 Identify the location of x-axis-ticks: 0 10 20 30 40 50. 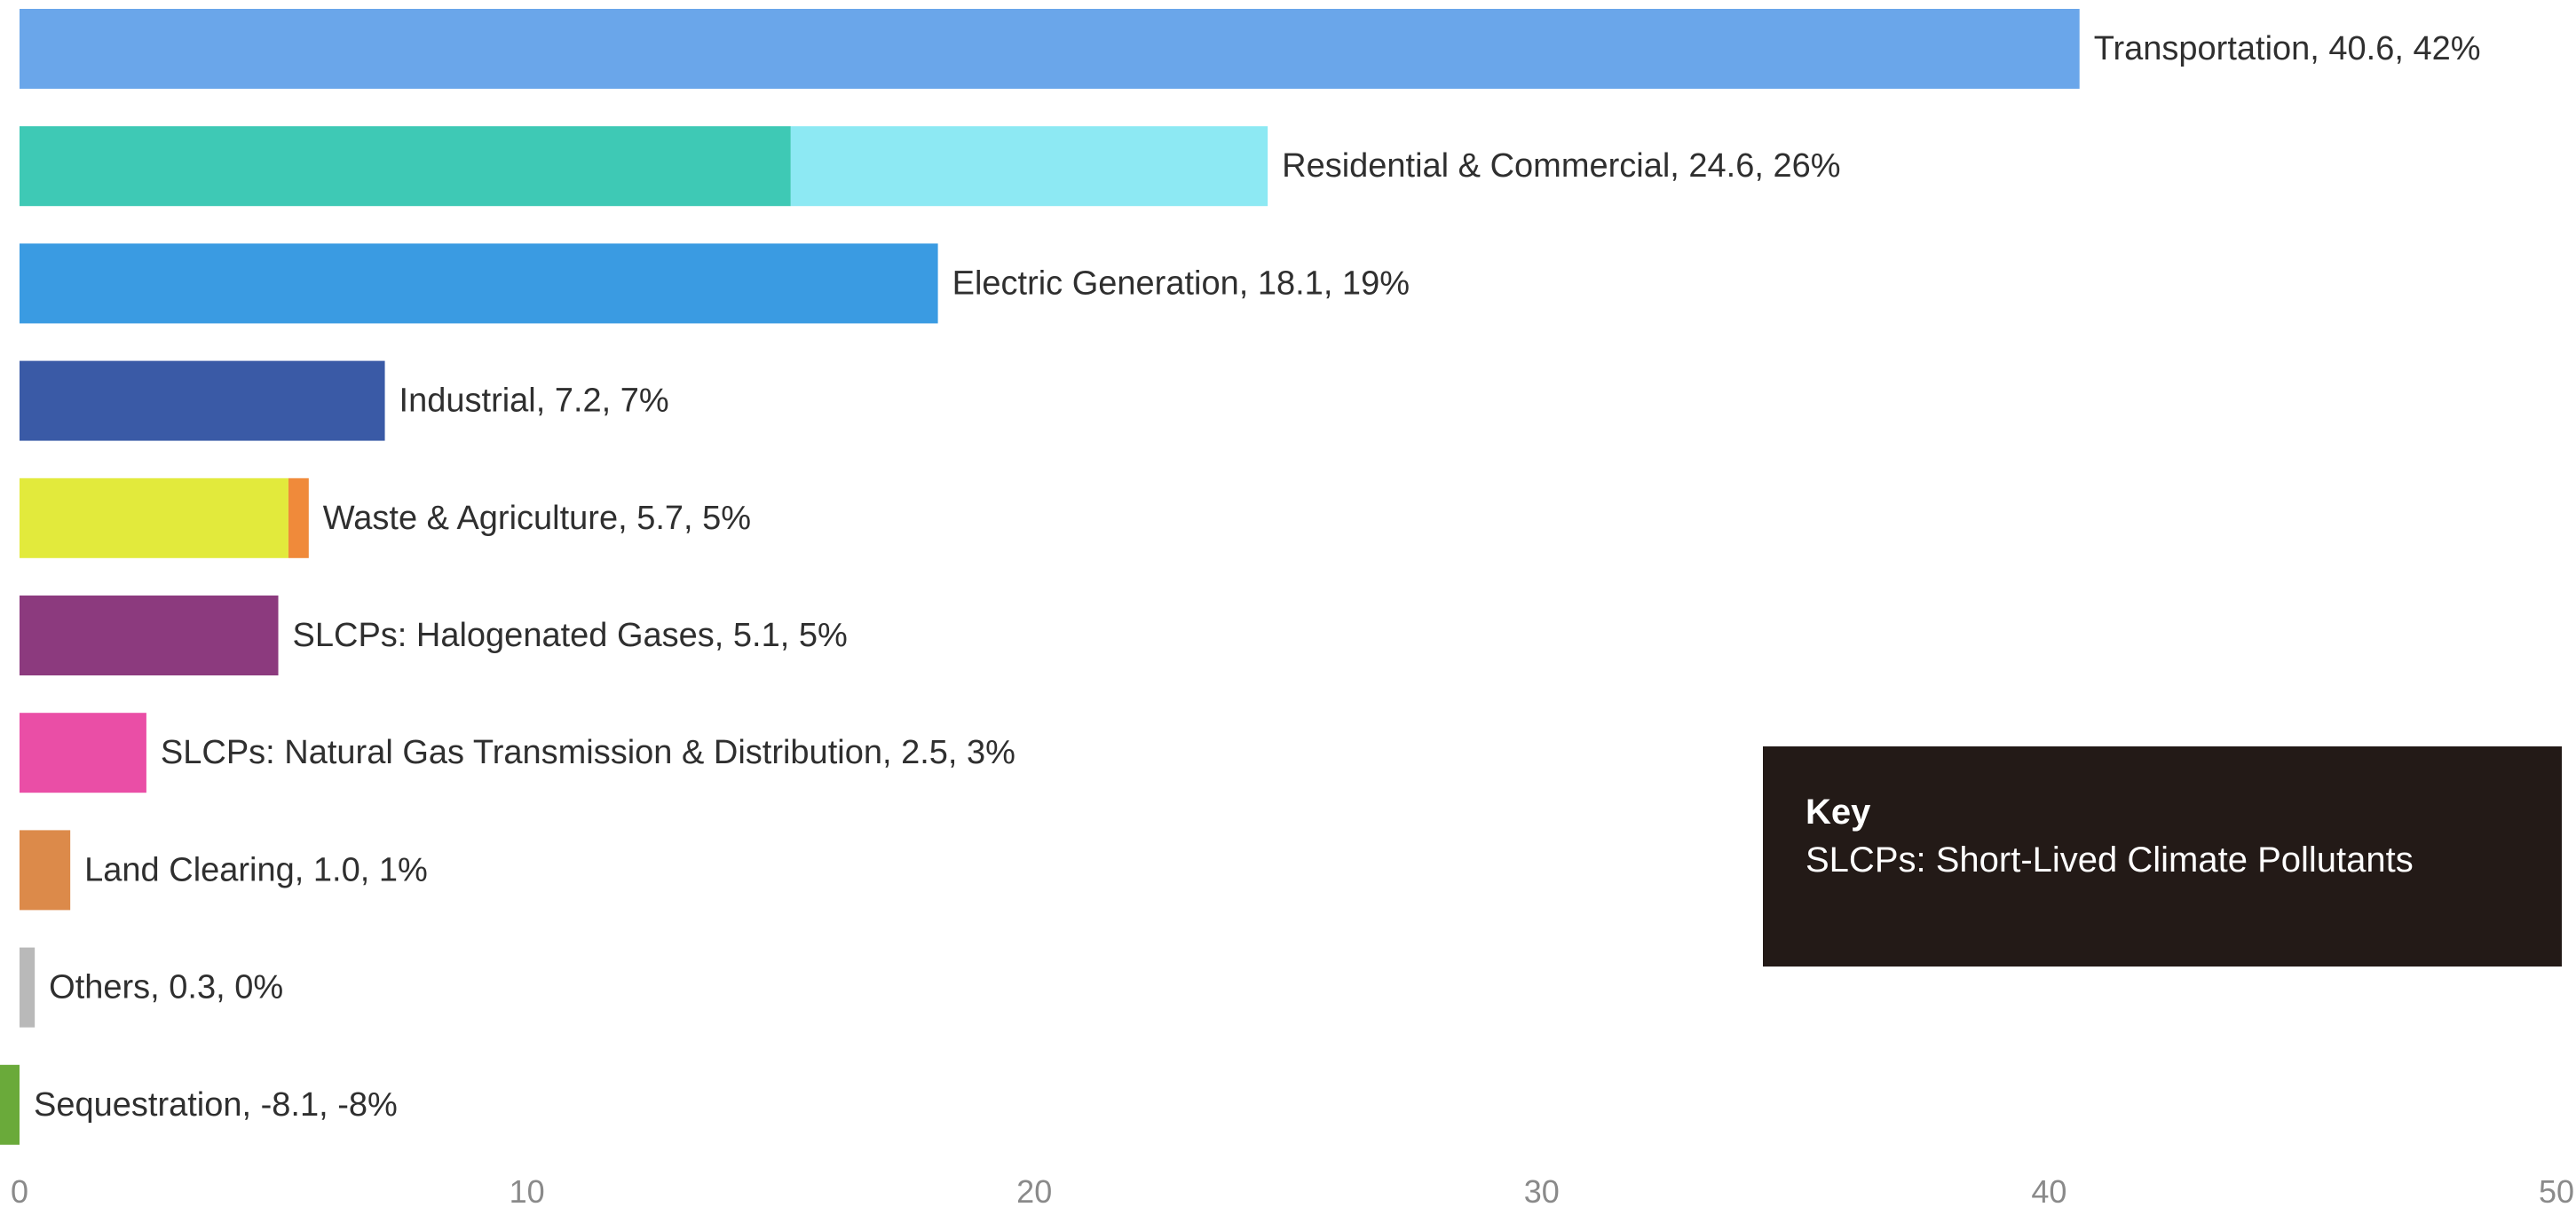
(1292, 1191).